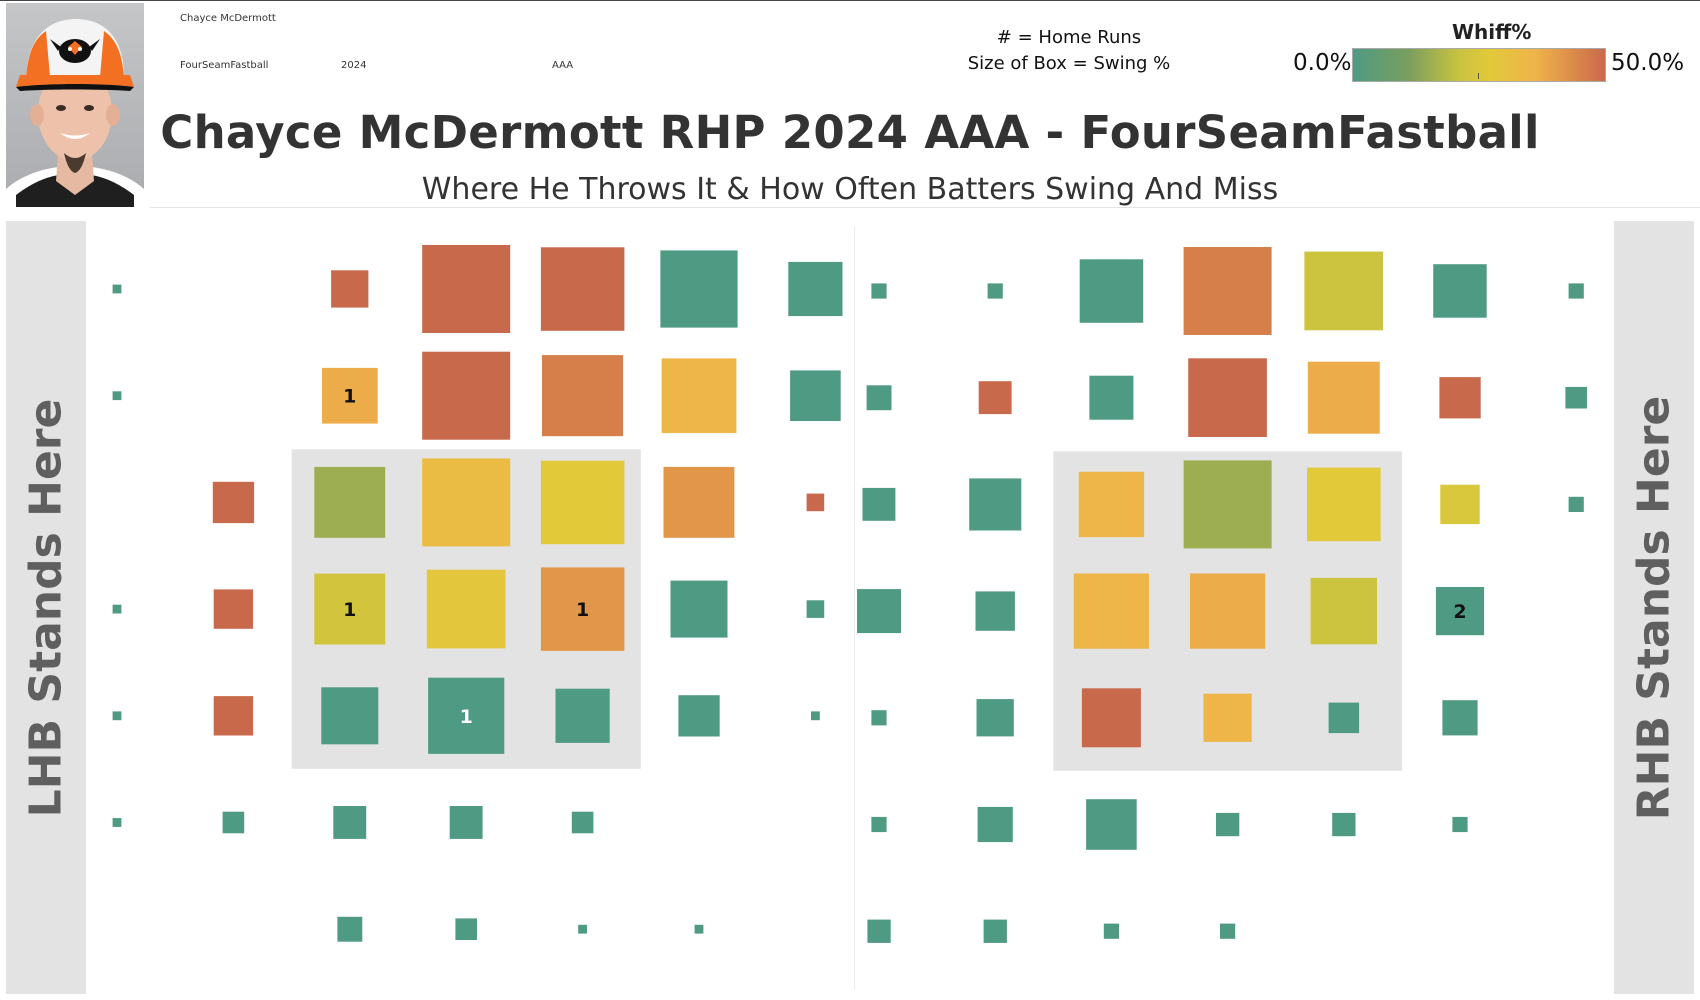 The width and height of the screenshot is (1700, 1000). I want to click on rhb-zone-cell-r2-c1, so click(995, 504).